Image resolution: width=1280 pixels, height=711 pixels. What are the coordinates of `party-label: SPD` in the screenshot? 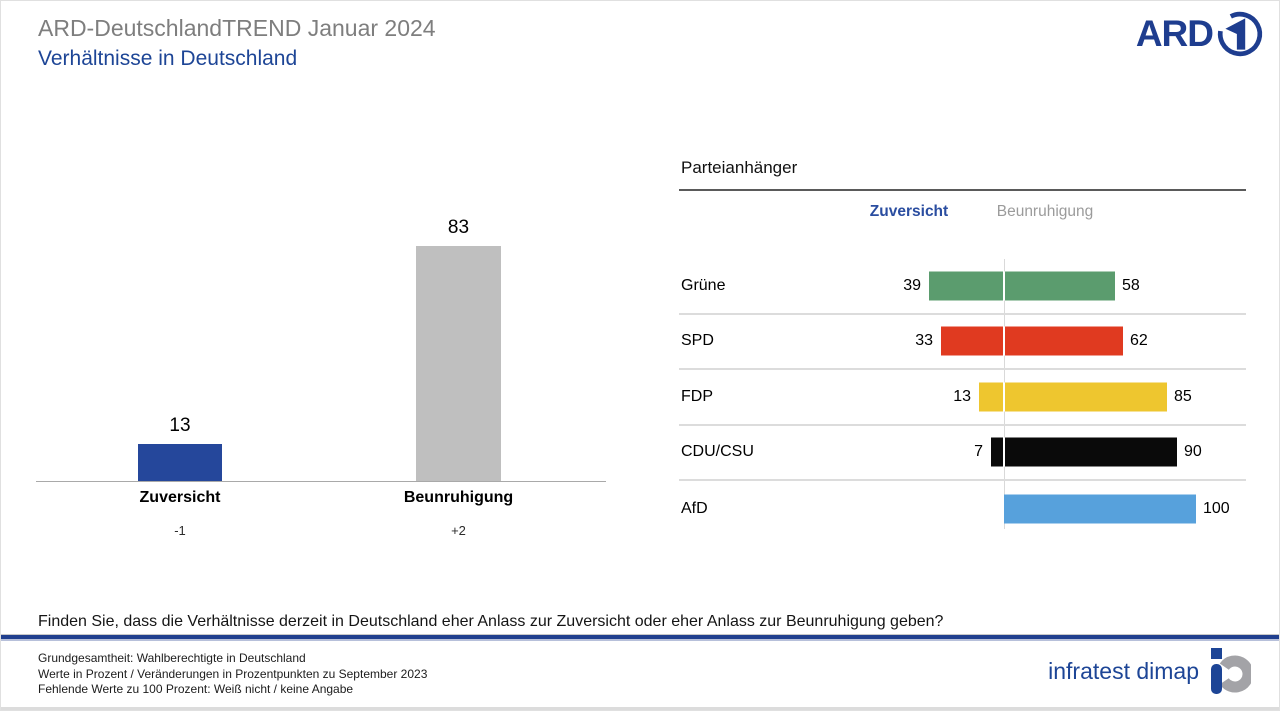 It's located at (697, 341).